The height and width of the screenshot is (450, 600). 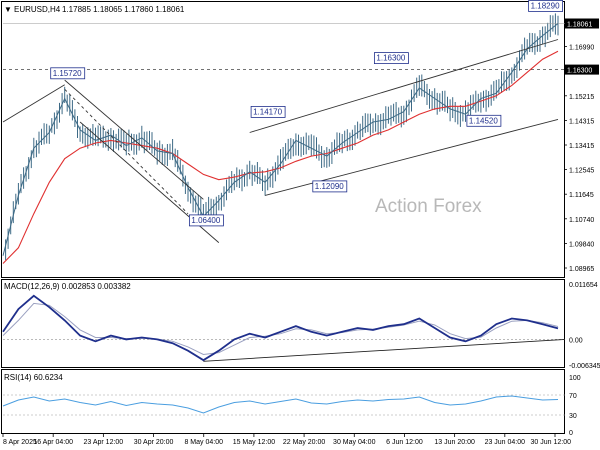 I want to click on rsi-y-tick-label: 30, so click(x=573, y=416).